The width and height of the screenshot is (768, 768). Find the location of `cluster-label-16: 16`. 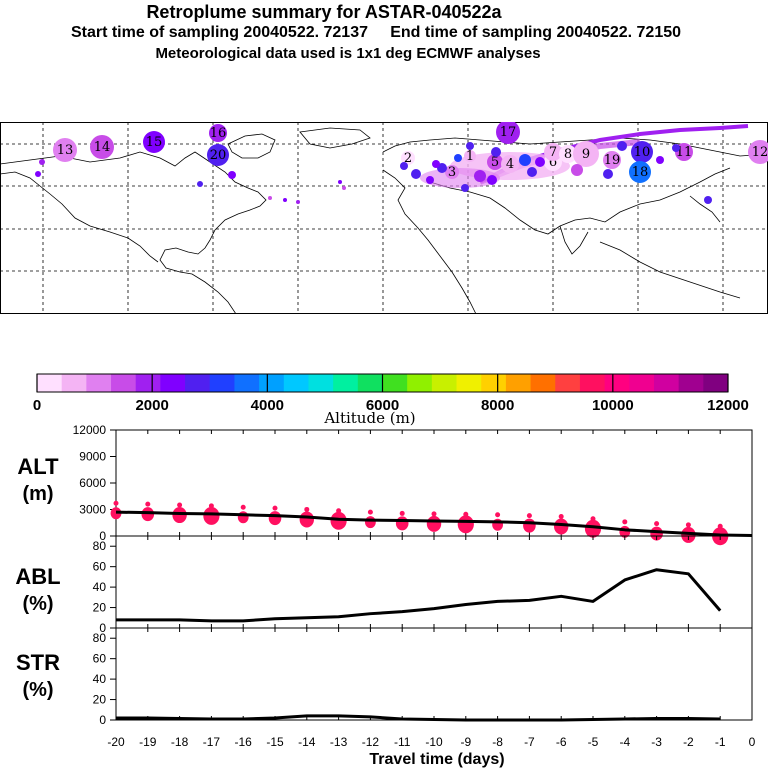

cluster-label-16: 16 is located at coordinates (218, 133).